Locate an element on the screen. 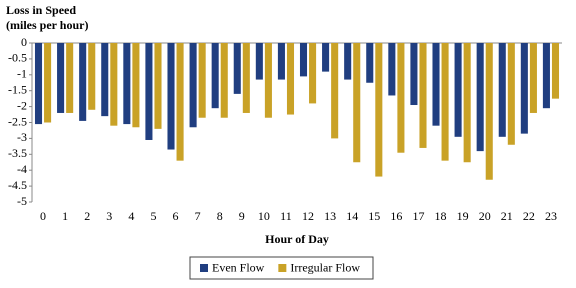 The height and width of the screenshot is (288, 576). x-tick-label: 9 is located at coordinates (242, 216).